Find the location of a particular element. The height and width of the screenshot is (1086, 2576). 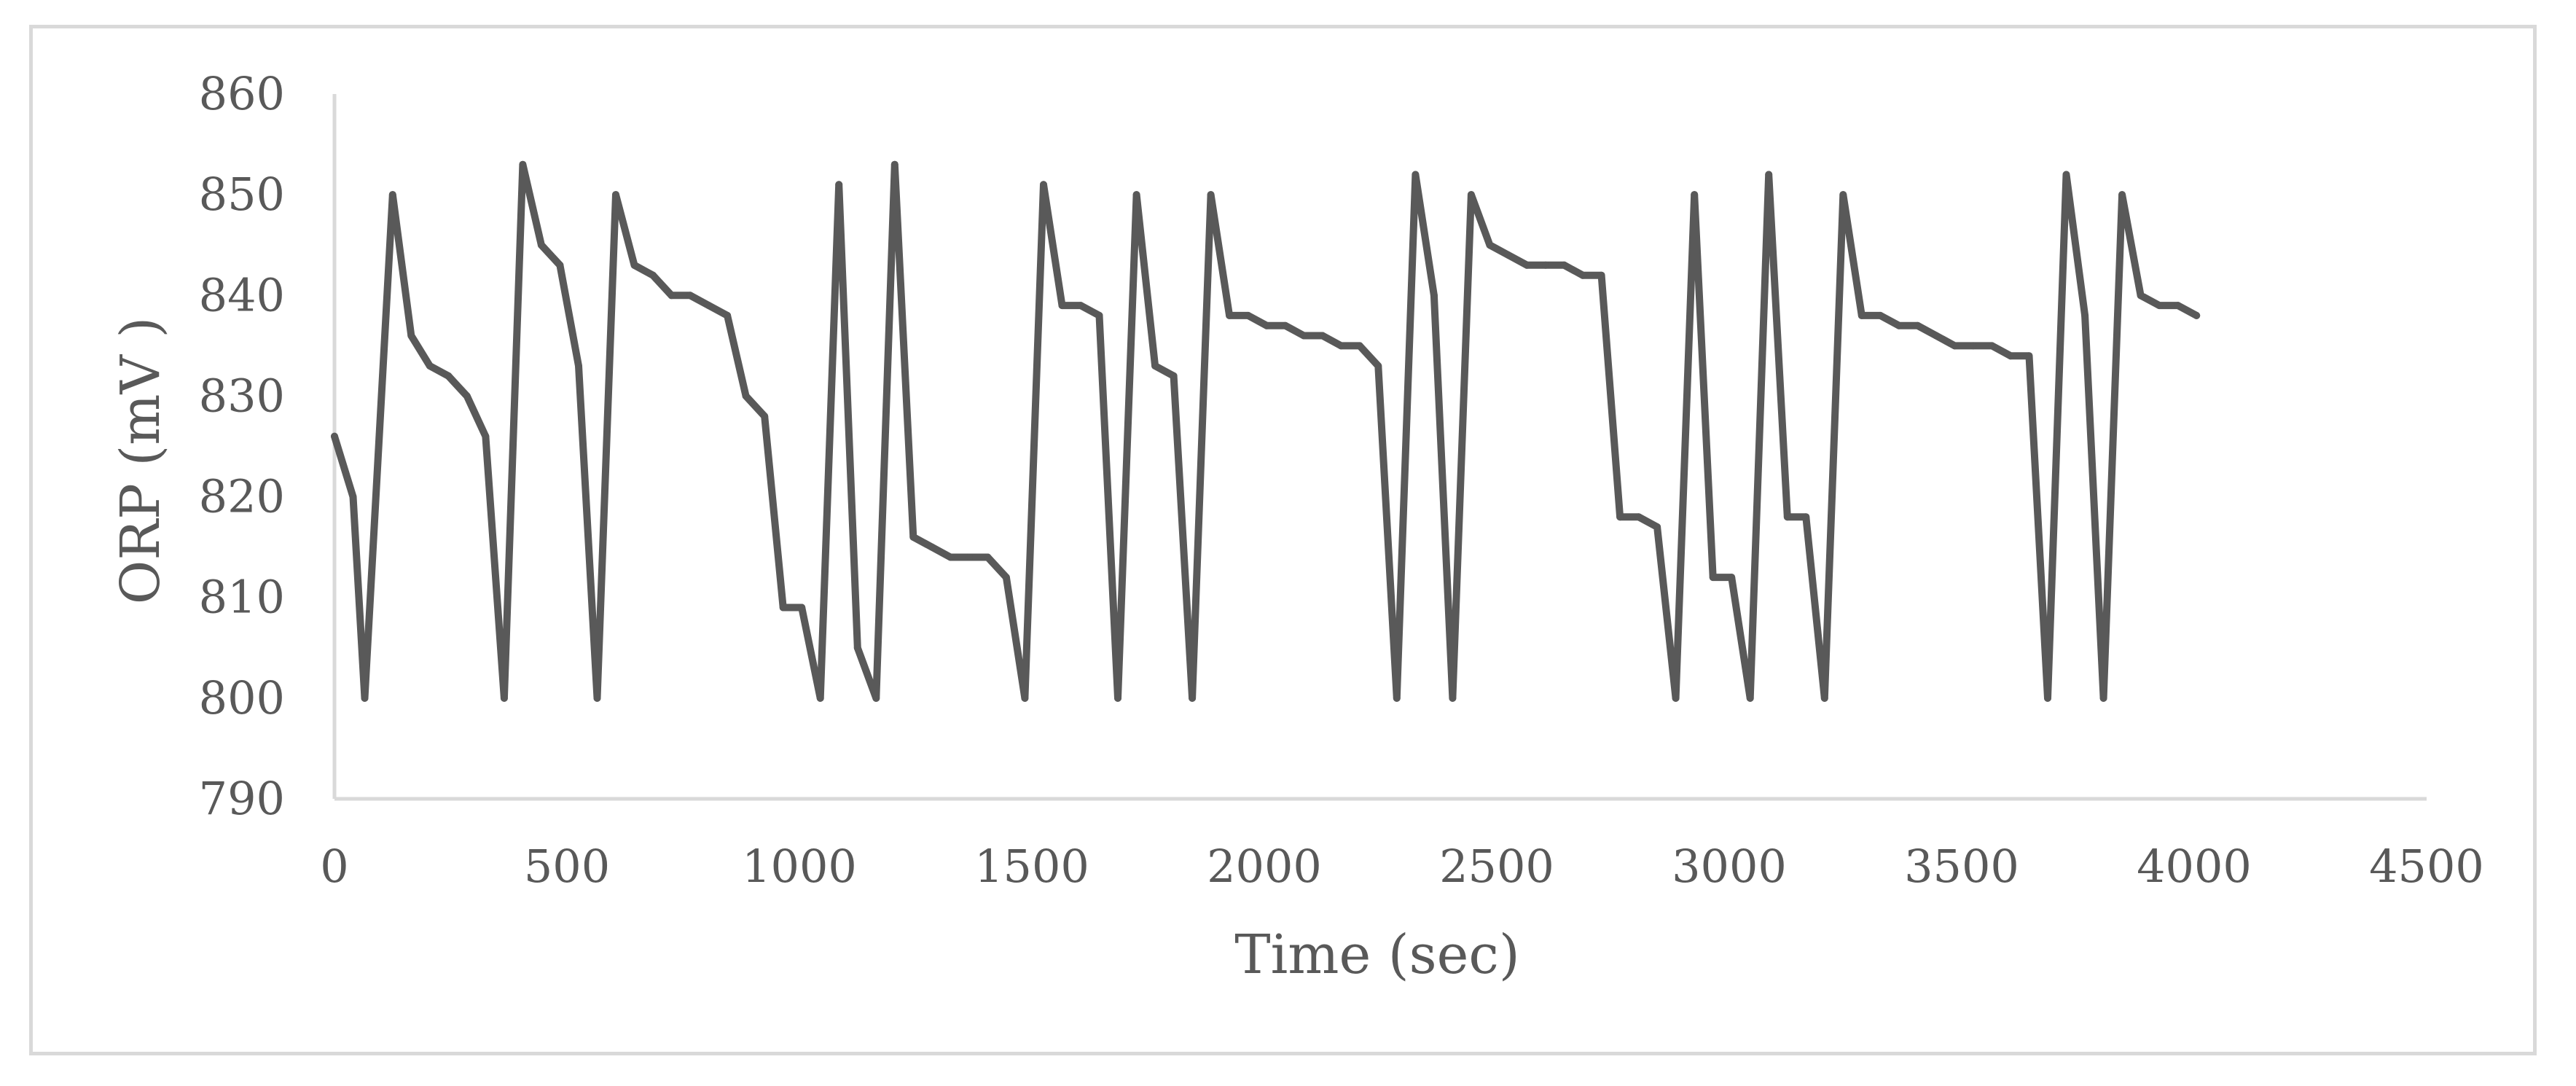

y-tick-label: 850 is located at coordinates (242, 194).